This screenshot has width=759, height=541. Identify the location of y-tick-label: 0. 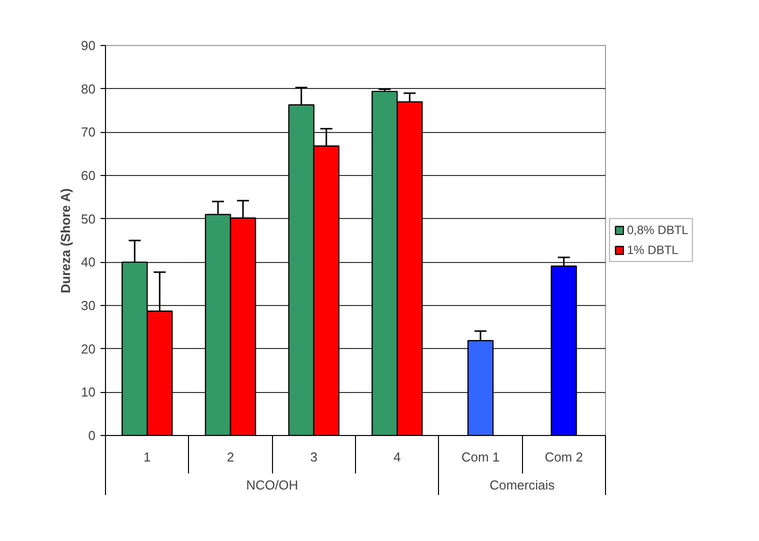
(92, 435).